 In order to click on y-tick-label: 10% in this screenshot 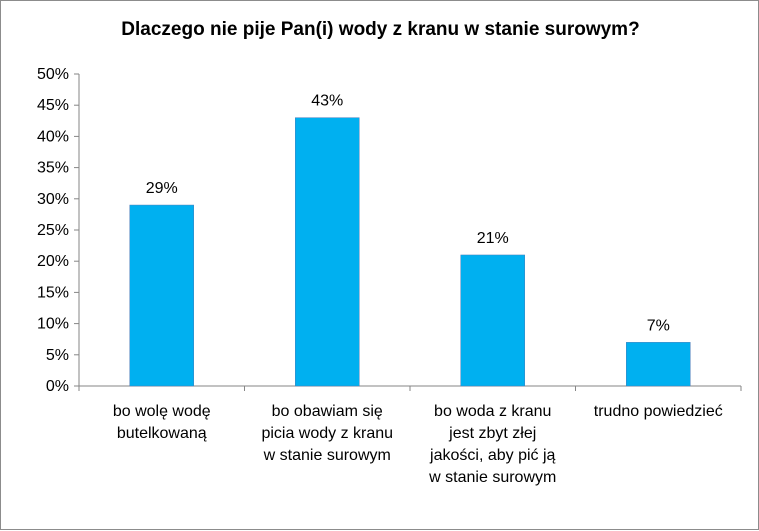, I will do `click(53, 324)`.